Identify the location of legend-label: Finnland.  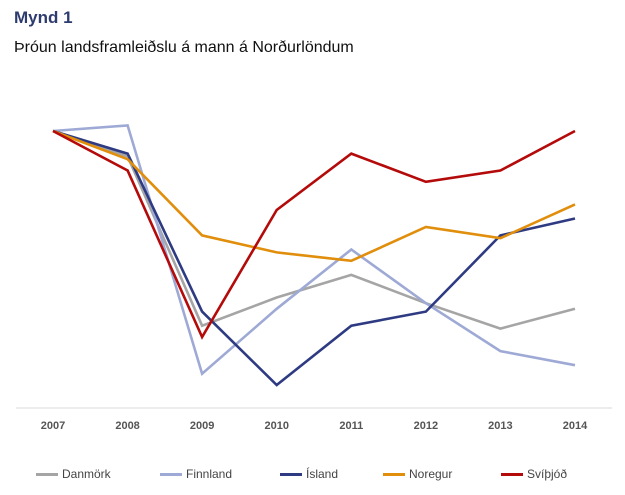
(209, 474).